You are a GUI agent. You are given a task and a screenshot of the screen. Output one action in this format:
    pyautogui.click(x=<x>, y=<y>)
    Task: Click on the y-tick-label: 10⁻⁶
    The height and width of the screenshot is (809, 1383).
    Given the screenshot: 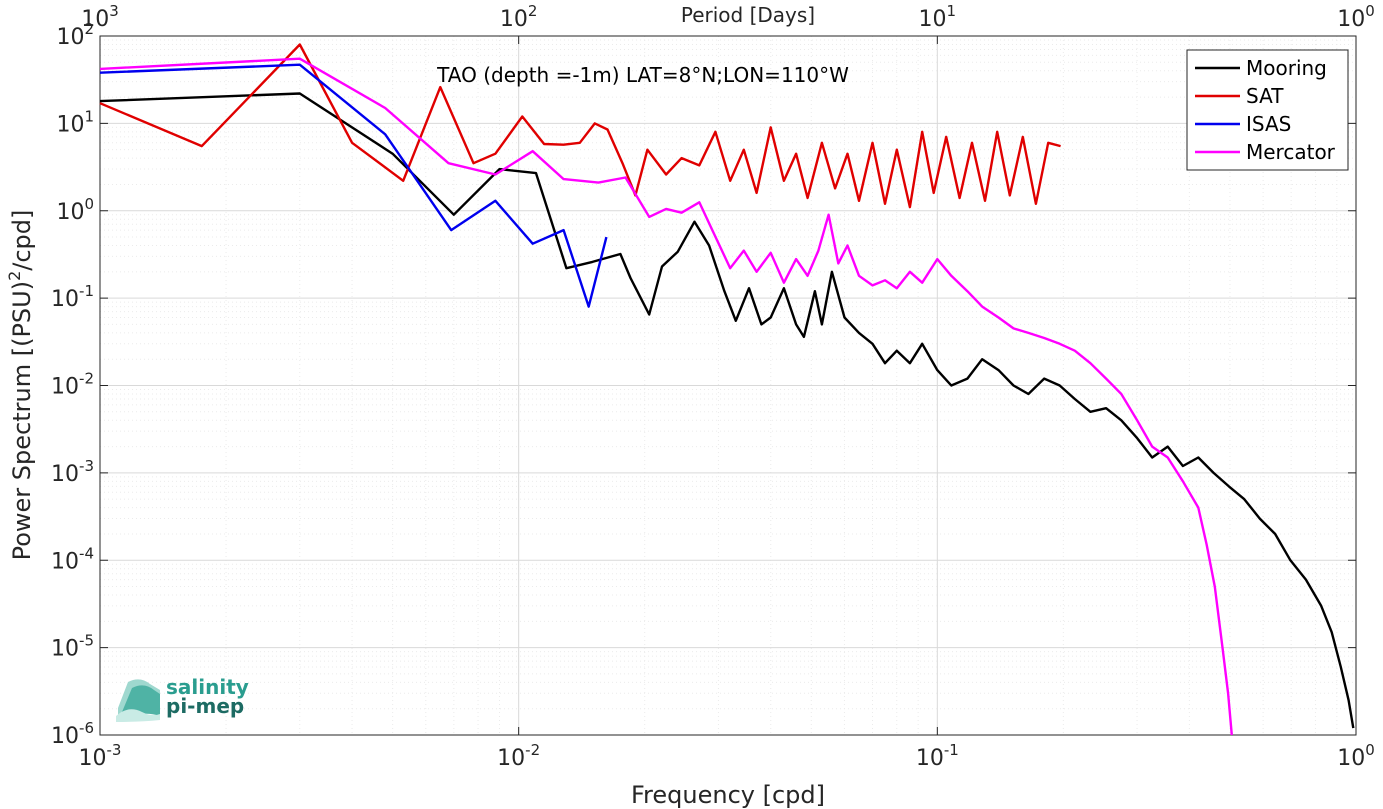 What is the action you would take?
    pyautogui.click(x=72, y=734)
    